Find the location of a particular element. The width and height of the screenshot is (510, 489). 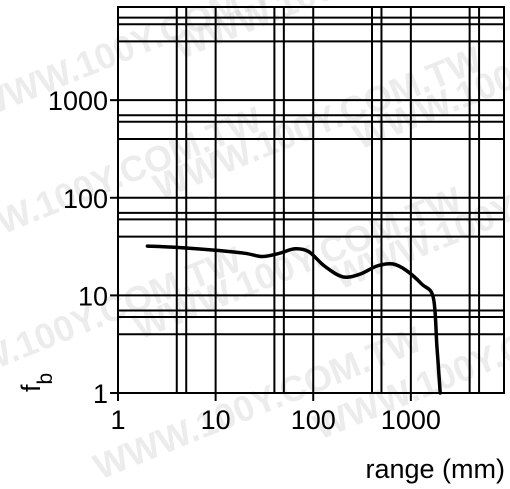

y-axis-title-subscript: b is located at coordinates (45, 379).